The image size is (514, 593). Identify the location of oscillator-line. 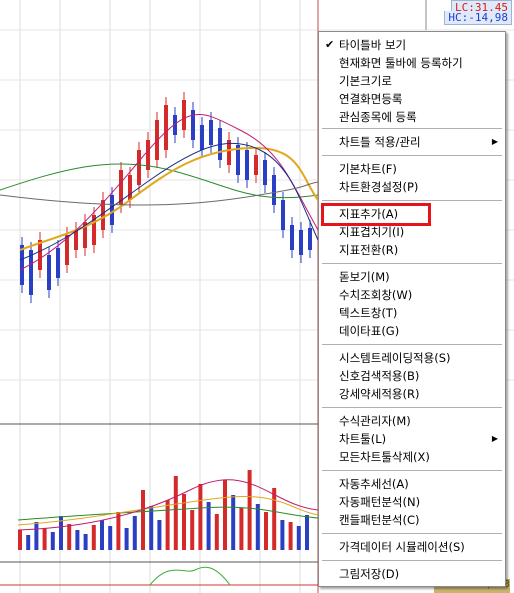
(190, 576).